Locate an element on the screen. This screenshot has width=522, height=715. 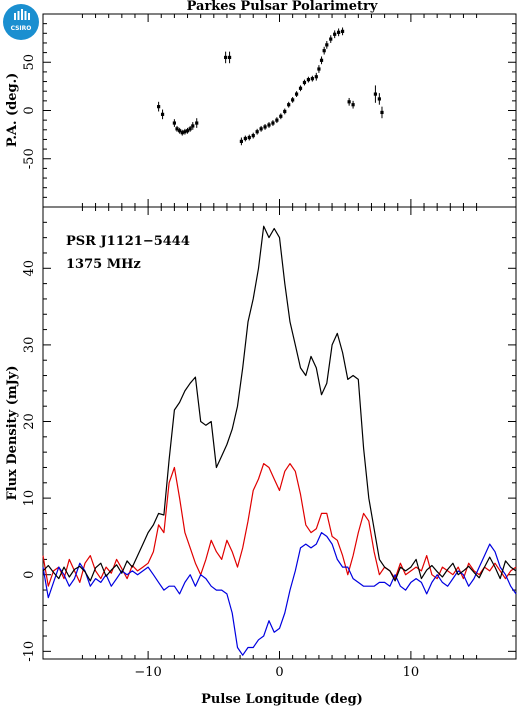
pa-ylabel: P.A. (deg.) is located at coordinates (12, 110).